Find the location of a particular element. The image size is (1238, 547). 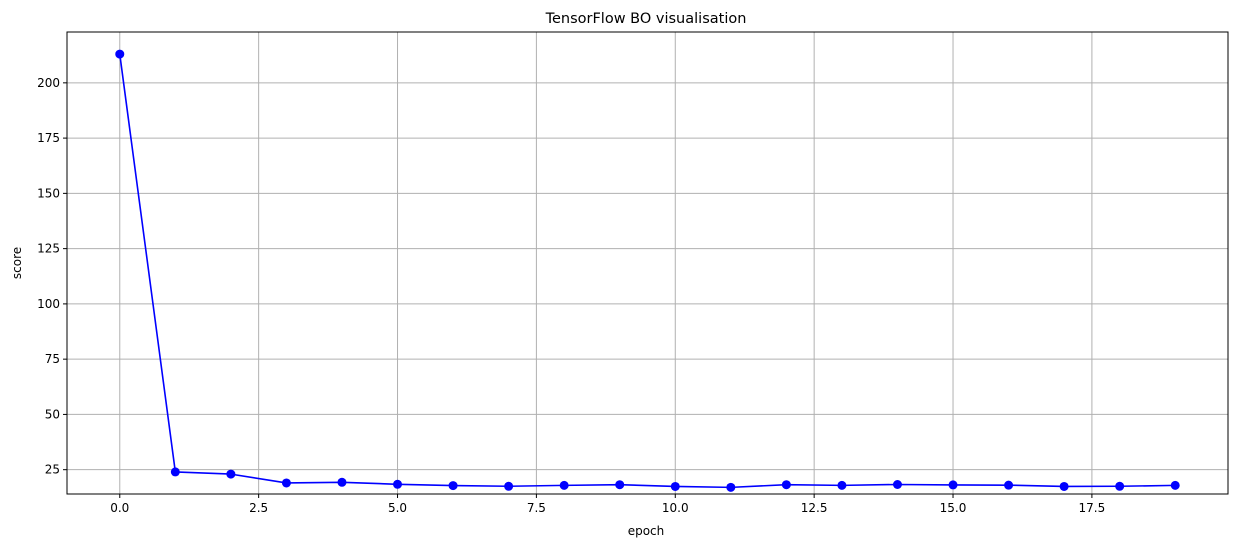

chart-title: TensorFlow BO visualisation is located at coordinates (646, 19).